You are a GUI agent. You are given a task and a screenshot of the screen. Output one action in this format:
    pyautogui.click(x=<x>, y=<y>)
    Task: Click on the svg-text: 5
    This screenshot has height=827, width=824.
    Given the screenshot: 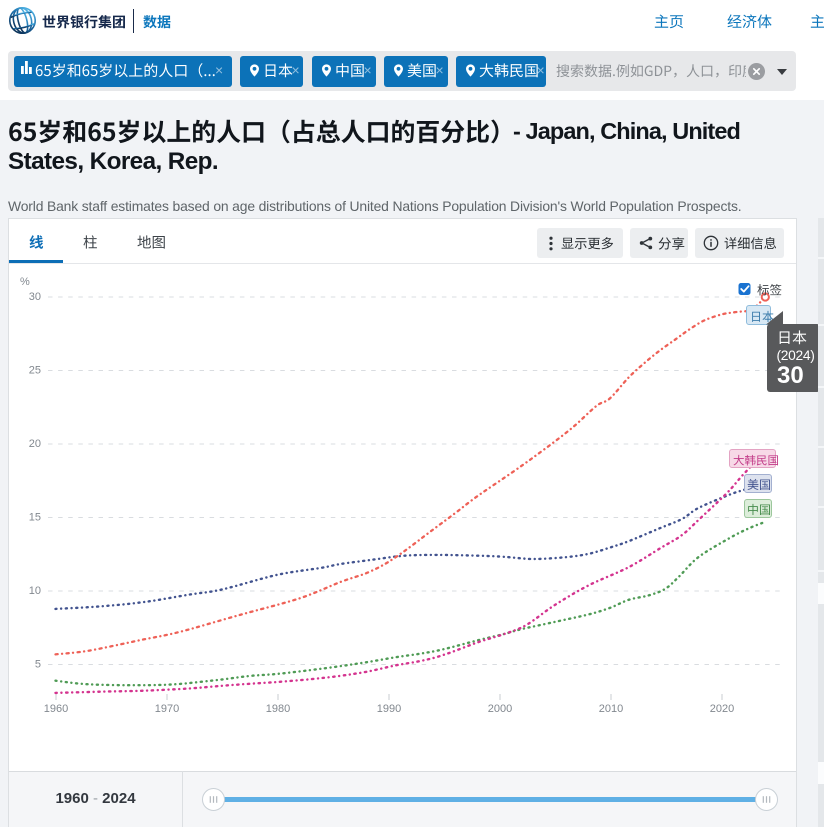 What is the action you would take?
    pyautogui.click(x=38, y=665)
    